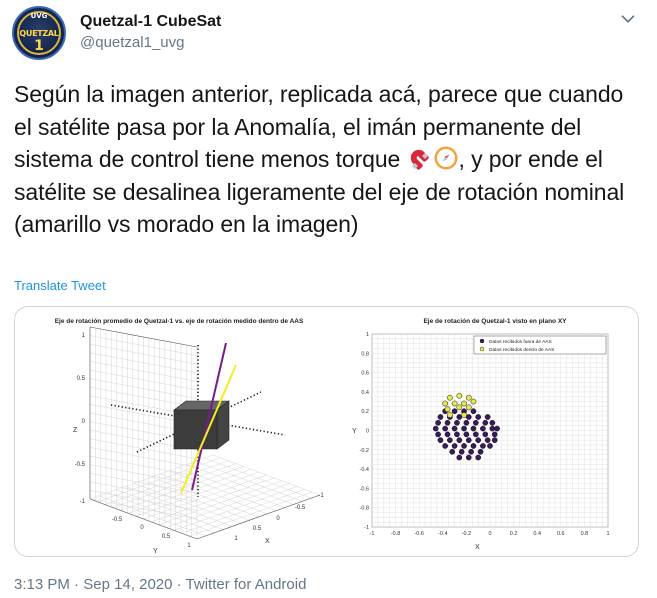  Describe the element at coordinates (246, 584) in the screenshot. I see `tweet-source: Twitter for Android` at that location.